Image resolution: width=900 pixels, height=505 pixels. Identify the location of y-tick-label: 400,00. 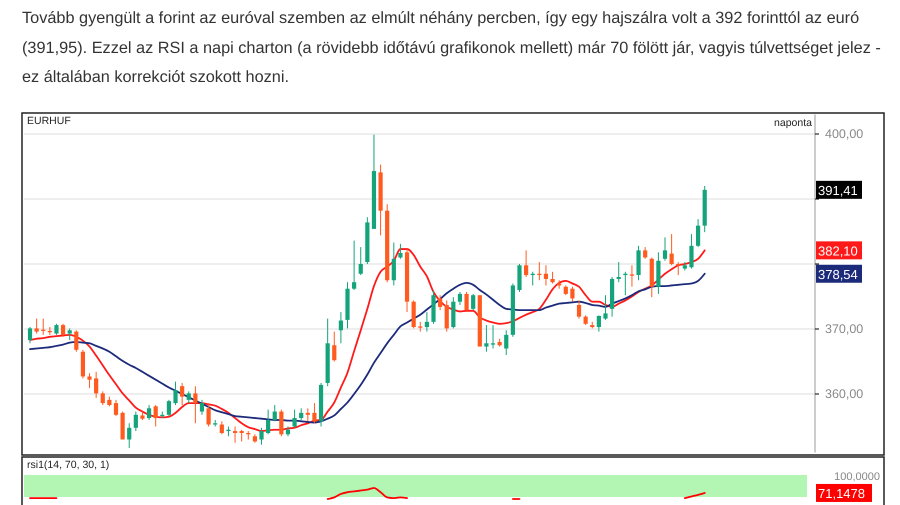
(844, 134).